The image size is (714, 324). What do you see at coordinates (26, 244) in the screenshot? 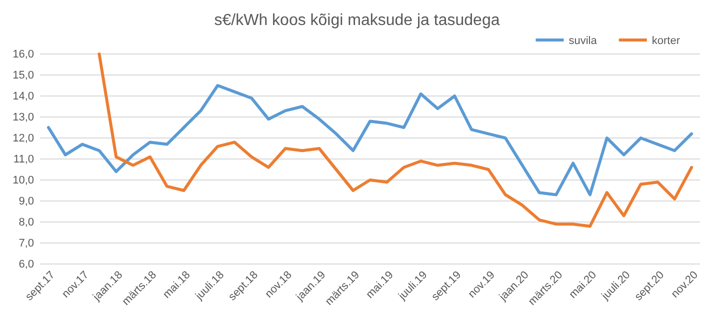
I see `y-tick-label: 7,0` at bounding box center [26, 244].